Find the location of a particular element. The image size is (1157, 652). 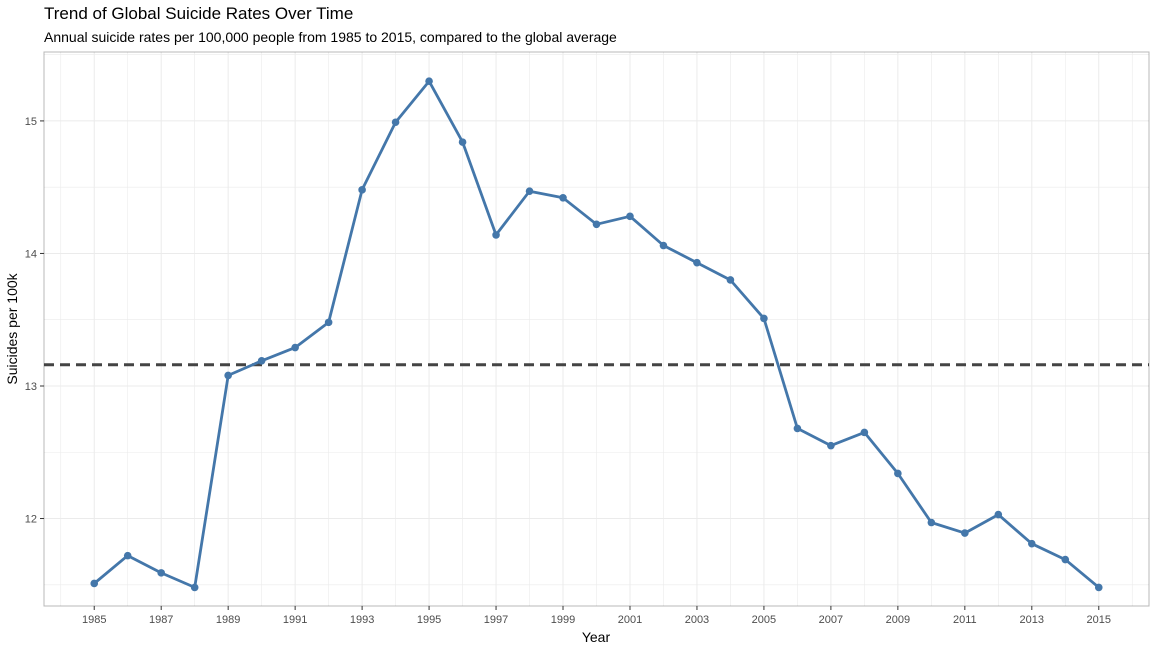

x-tick-label: 1999 is located at coordinates (563, 620).